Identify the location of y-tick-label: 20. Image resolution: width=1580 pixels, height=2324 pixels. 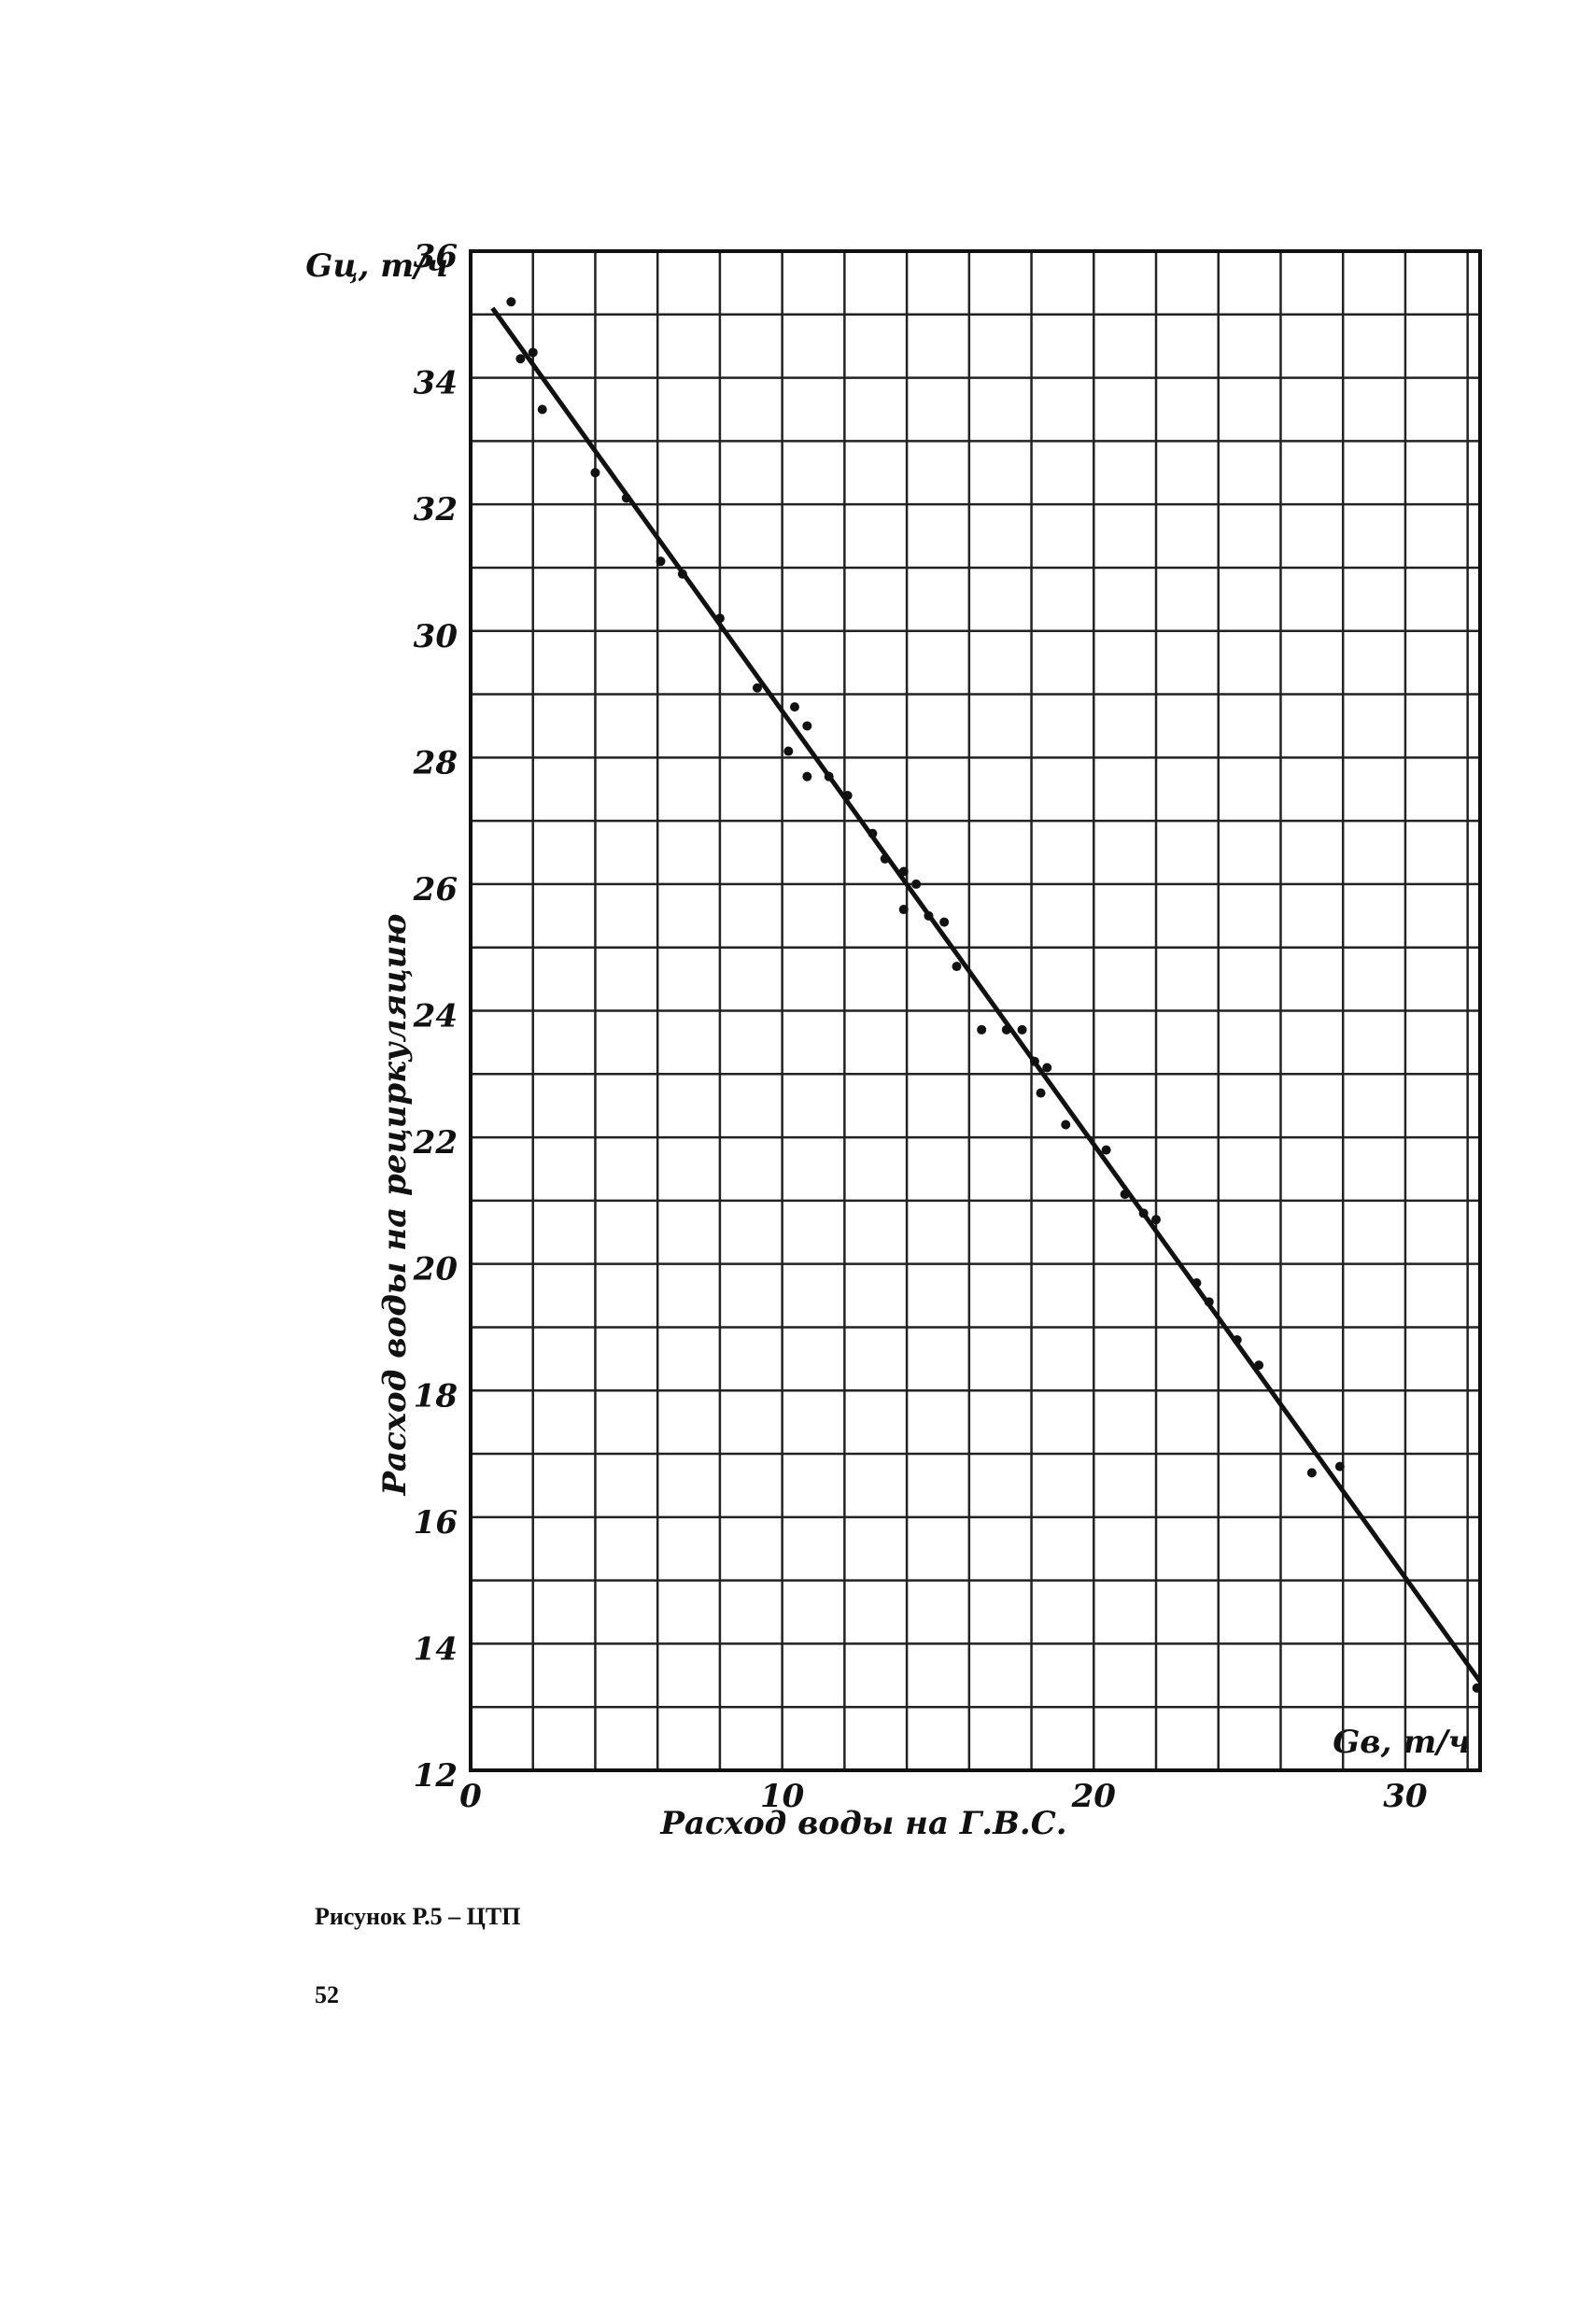
(435, 1270).